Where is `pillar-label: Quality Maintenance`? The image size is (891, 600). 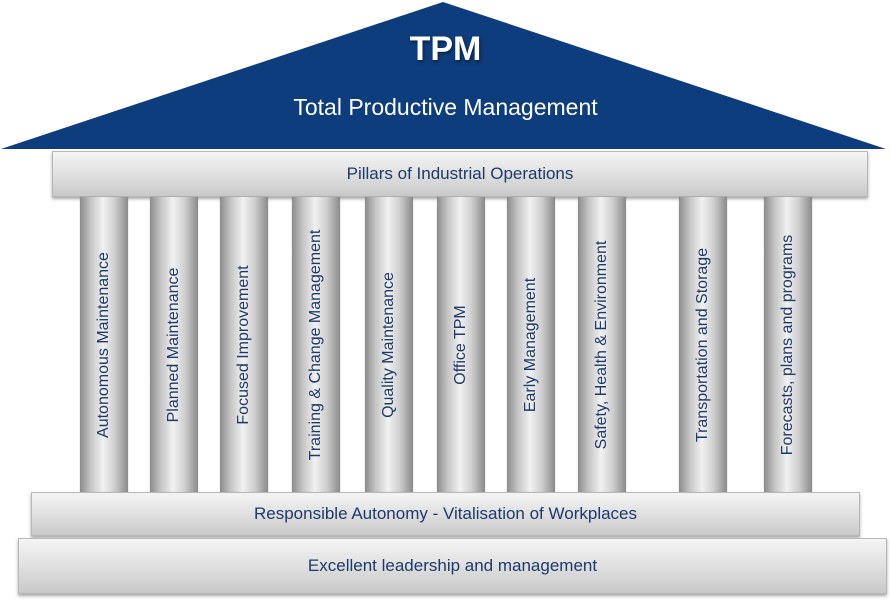
pillar-label: Quality Maintenance is located at coordinates (388, 344).